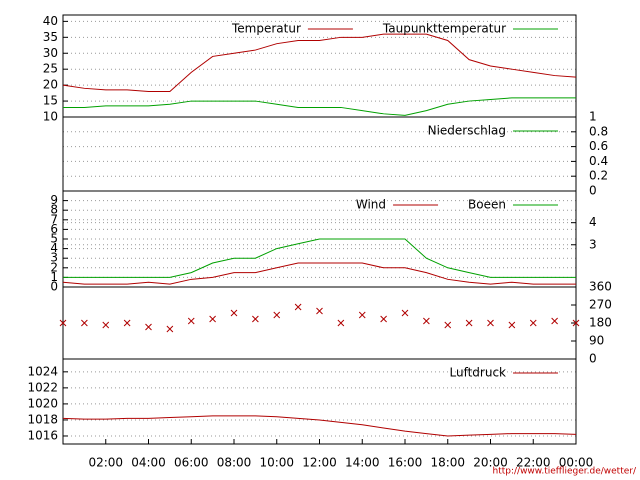  Describe the element at coordinates (319, 401) in the screenshot. I see `panel-frame` at that location.